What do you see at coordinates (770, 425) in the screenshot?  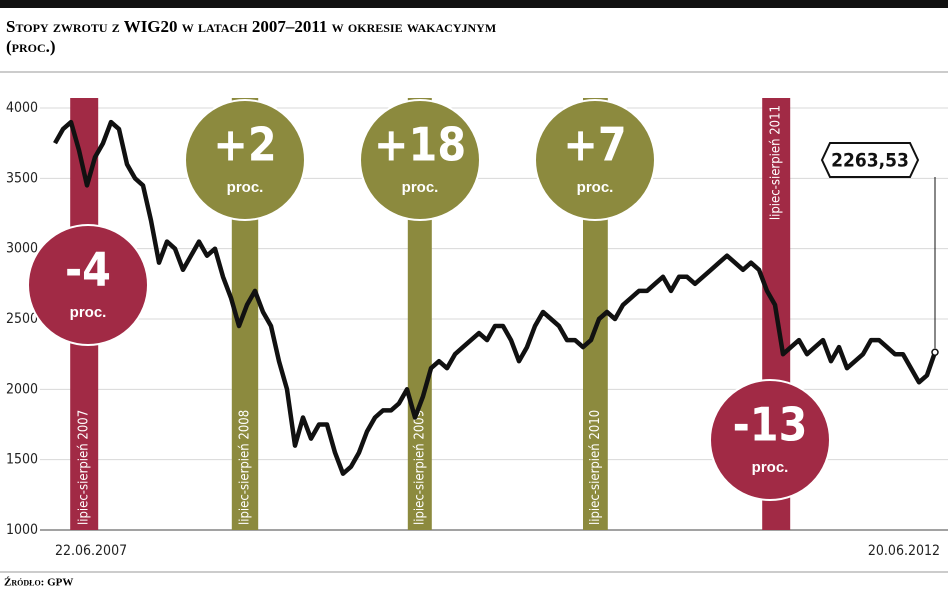 I see `return-value: -13` at bounding box center [770, 425].